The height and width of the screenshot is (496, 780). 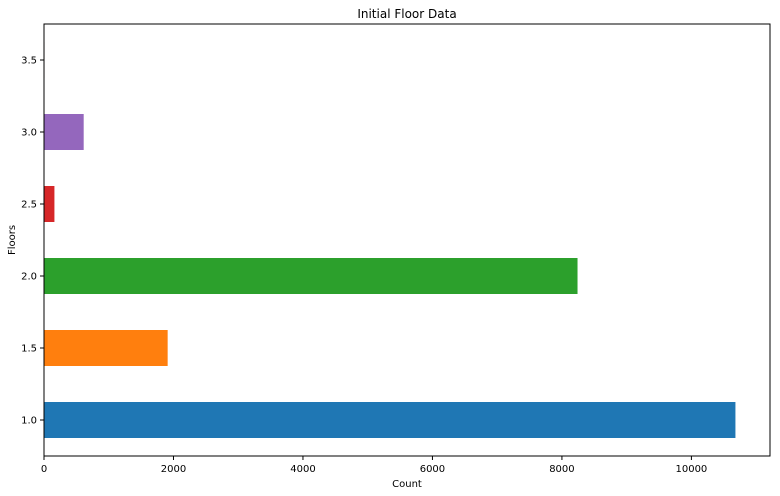 What do you see at coordinates (29, 133) in the screenshot?
I see `y-tick-label: 3.0` at bounding box center [29, 133].